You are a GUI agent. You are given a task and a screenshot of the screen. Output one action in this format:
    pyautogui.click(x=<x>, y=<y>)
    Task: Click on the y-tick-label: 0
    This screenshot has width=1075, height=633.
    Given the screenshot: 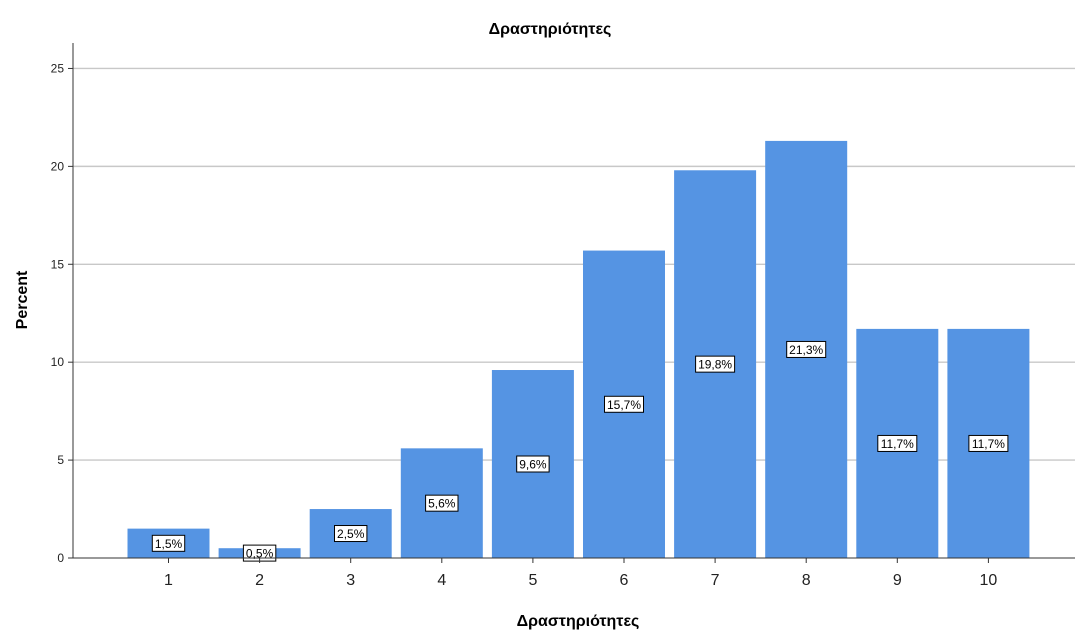 What is the action you would take?
    pyautogui.click(x=60, y=558)
    